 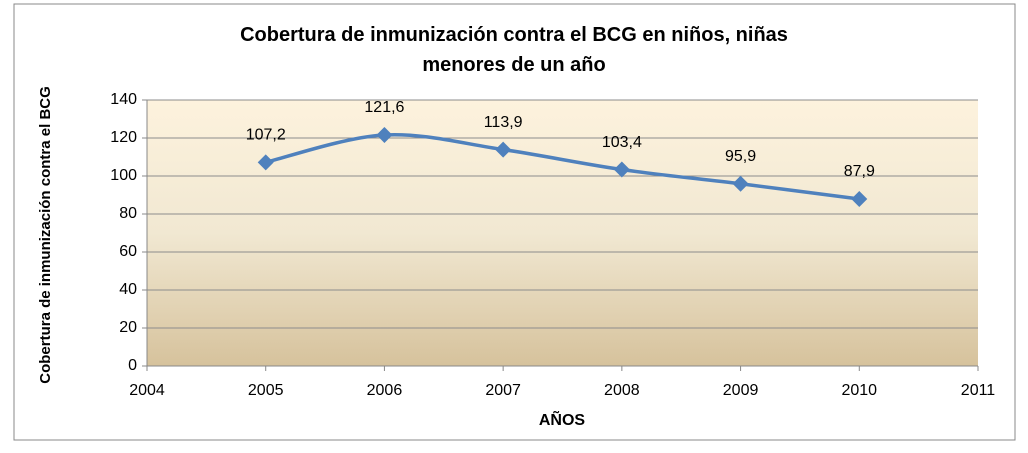 I want to click on y-axis-label: Cobertura de inmunización contra el BCG, so click(x=45, y=235).